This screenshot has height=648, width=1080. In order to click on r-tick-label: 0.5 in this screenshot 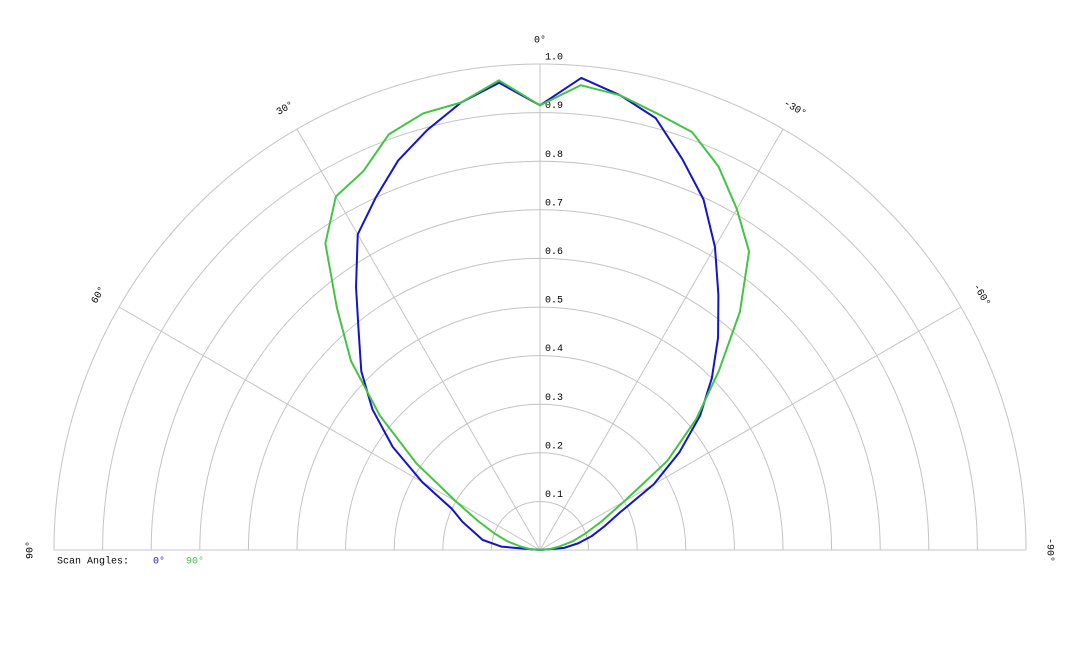, I will do `click(554, 301)`.